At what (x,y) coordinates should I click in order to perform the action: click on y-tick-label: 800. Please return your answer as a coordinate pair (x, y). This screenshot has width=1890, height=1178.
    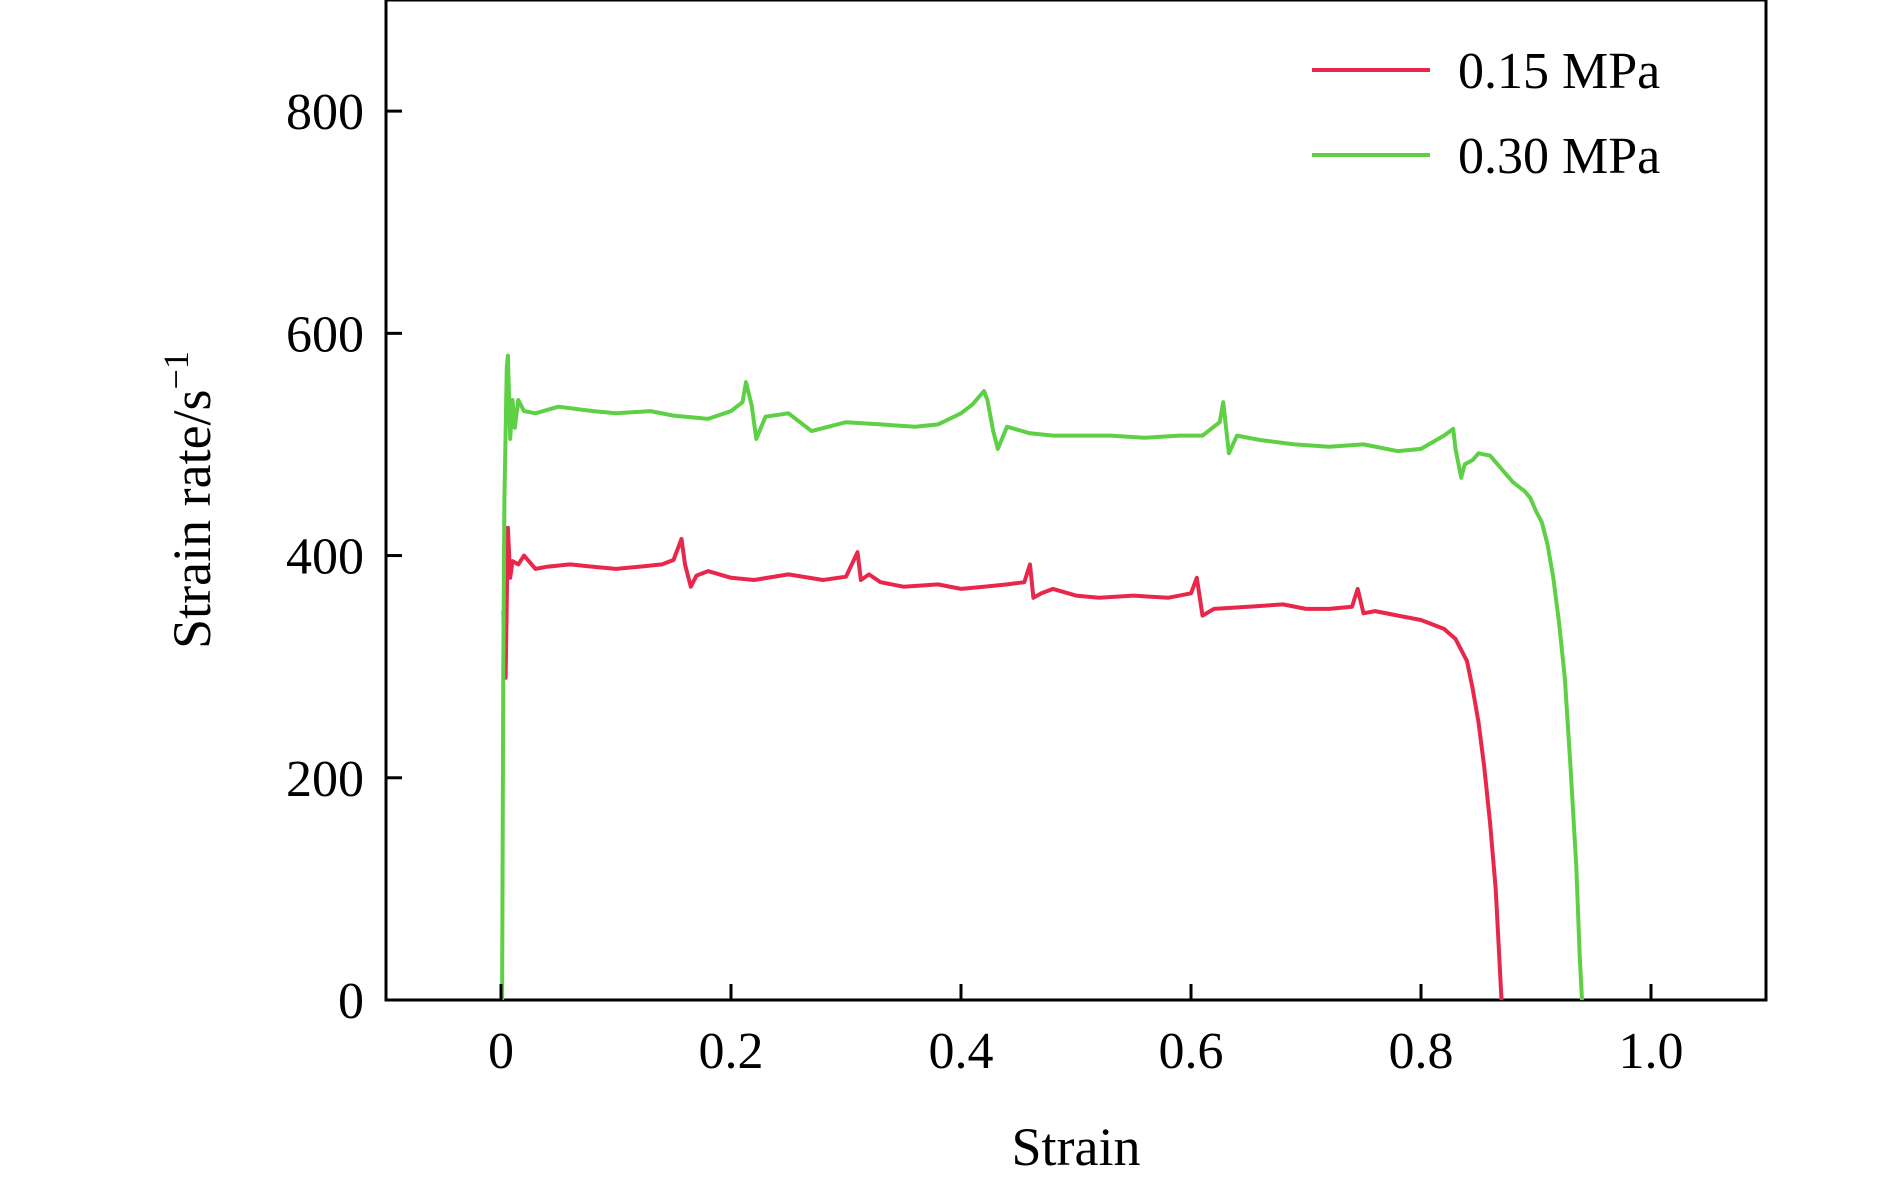
    Looking at the image, I should click on (325, 112).